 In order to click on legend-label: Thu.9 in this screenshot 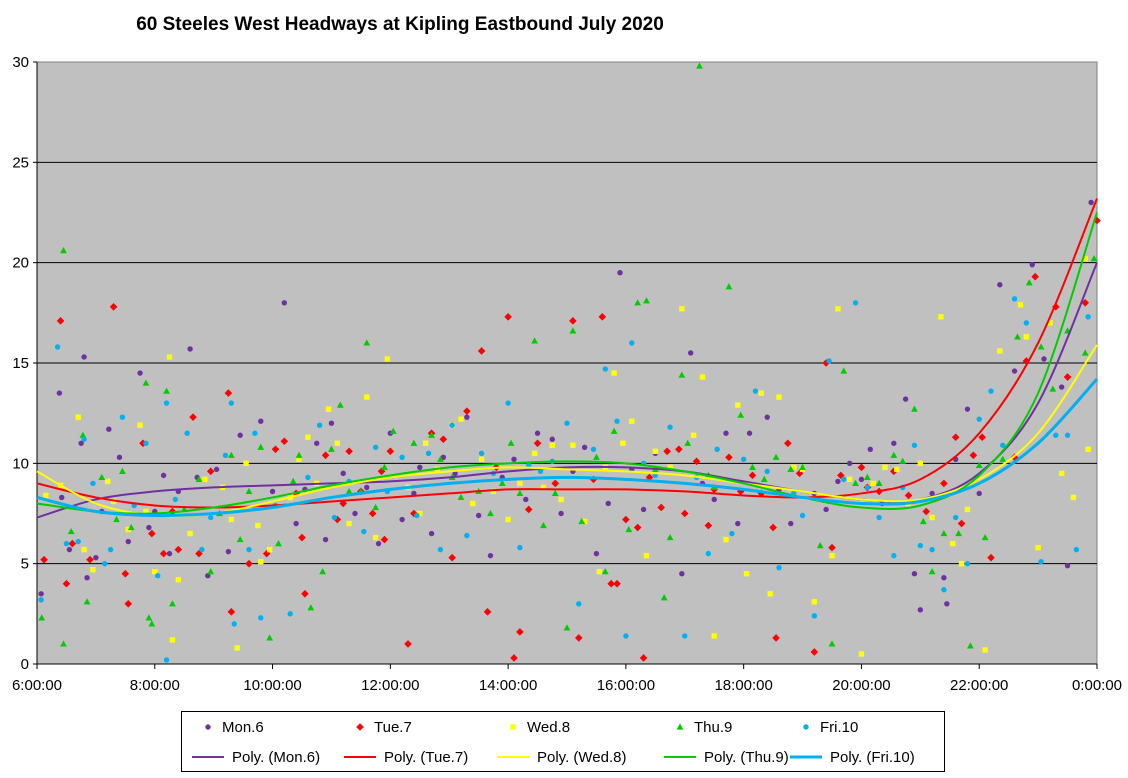, I will do `click(713, 727)`.